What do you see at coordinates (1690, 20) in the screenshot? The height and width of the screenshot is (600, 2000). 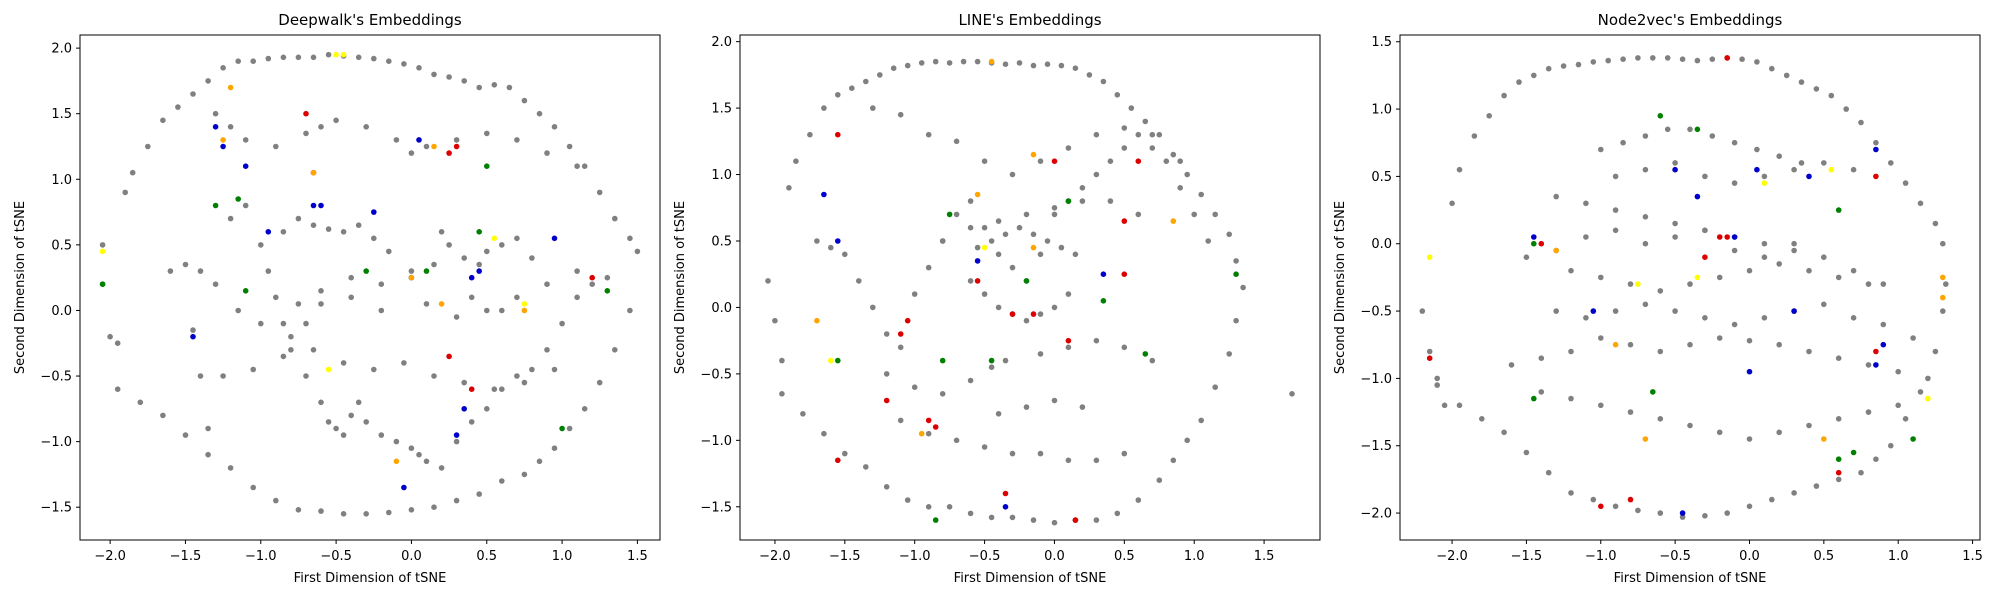 I see `plot-title: Node2vec's Embeddings` at bounding box center [1690, 20].